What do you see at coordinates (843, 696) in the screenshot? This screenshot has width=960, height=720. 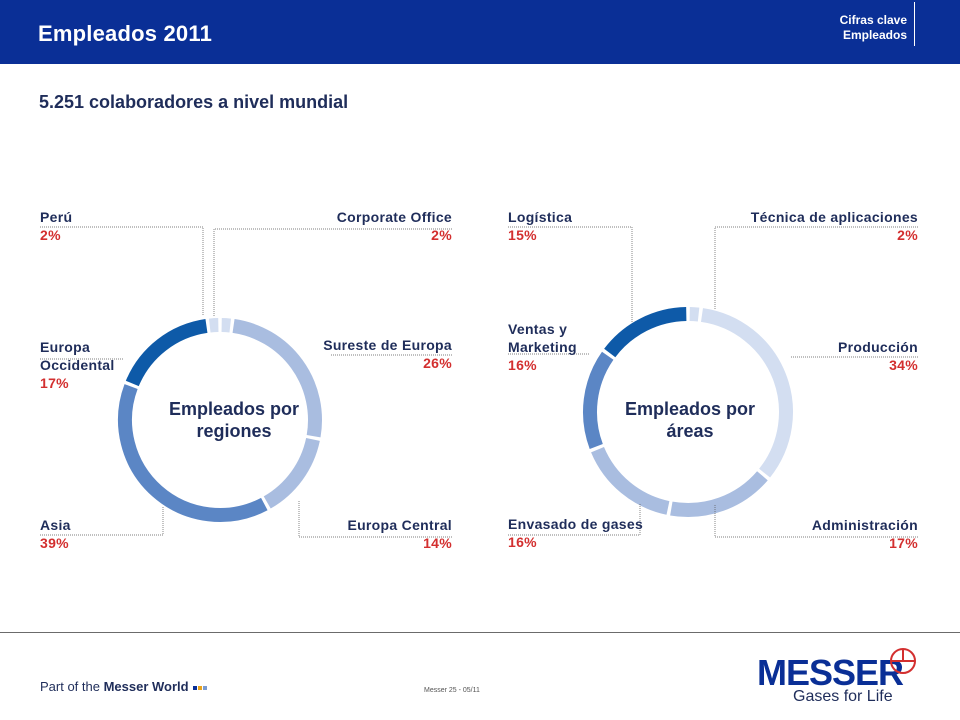 I see `messer-logo-slogan: Gases for Life` at bounding box center [843, 696].